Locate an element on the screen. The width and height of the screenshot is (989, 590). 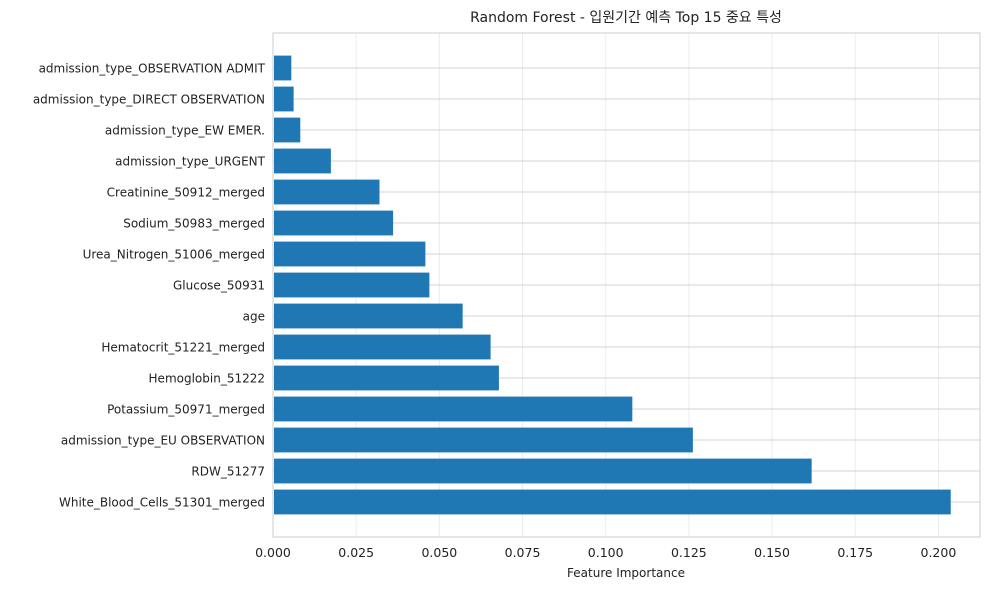
y-tick-label: Urea_Nitrogen_51006_merged is located at coordinates (174, 255).